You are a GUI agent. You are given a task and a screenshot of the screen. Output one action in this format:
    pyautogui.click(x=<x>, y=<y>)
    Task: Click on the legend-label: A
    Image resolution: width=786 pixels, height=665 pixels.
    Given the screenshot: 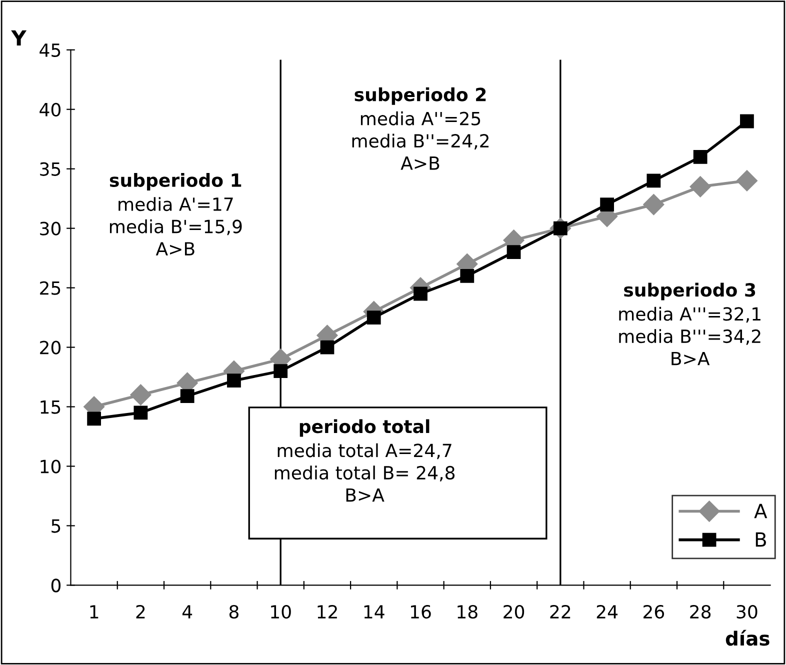 What is the action you would take?
    pyautogui.click(x=761, y=511)
    